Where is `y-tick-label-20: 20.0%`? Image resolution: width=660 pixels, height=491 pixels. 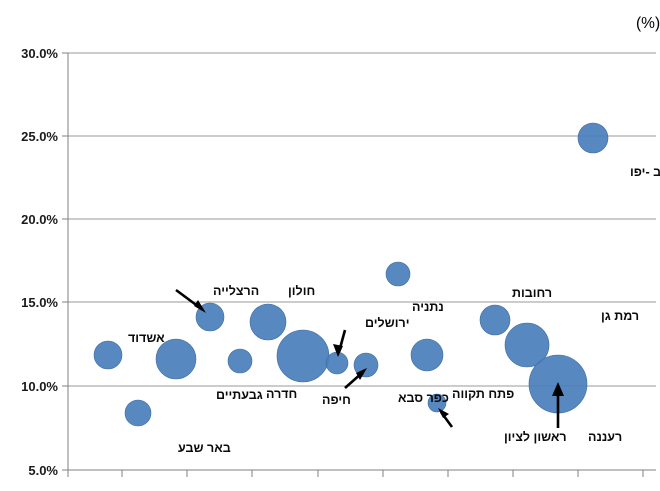 y-tick-label-20: 20.0% is located at coordinates (39, 219).